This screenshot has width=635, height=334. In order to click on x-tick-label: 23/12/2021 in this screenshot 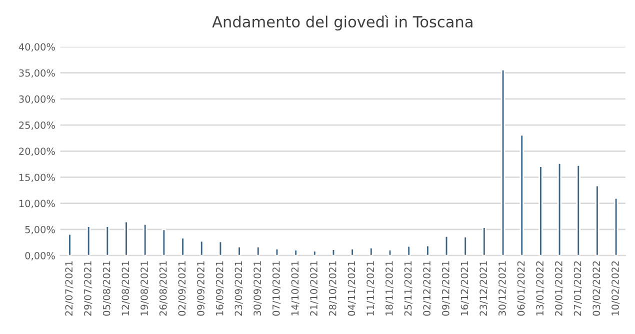, I will do `click(484, 288)`.